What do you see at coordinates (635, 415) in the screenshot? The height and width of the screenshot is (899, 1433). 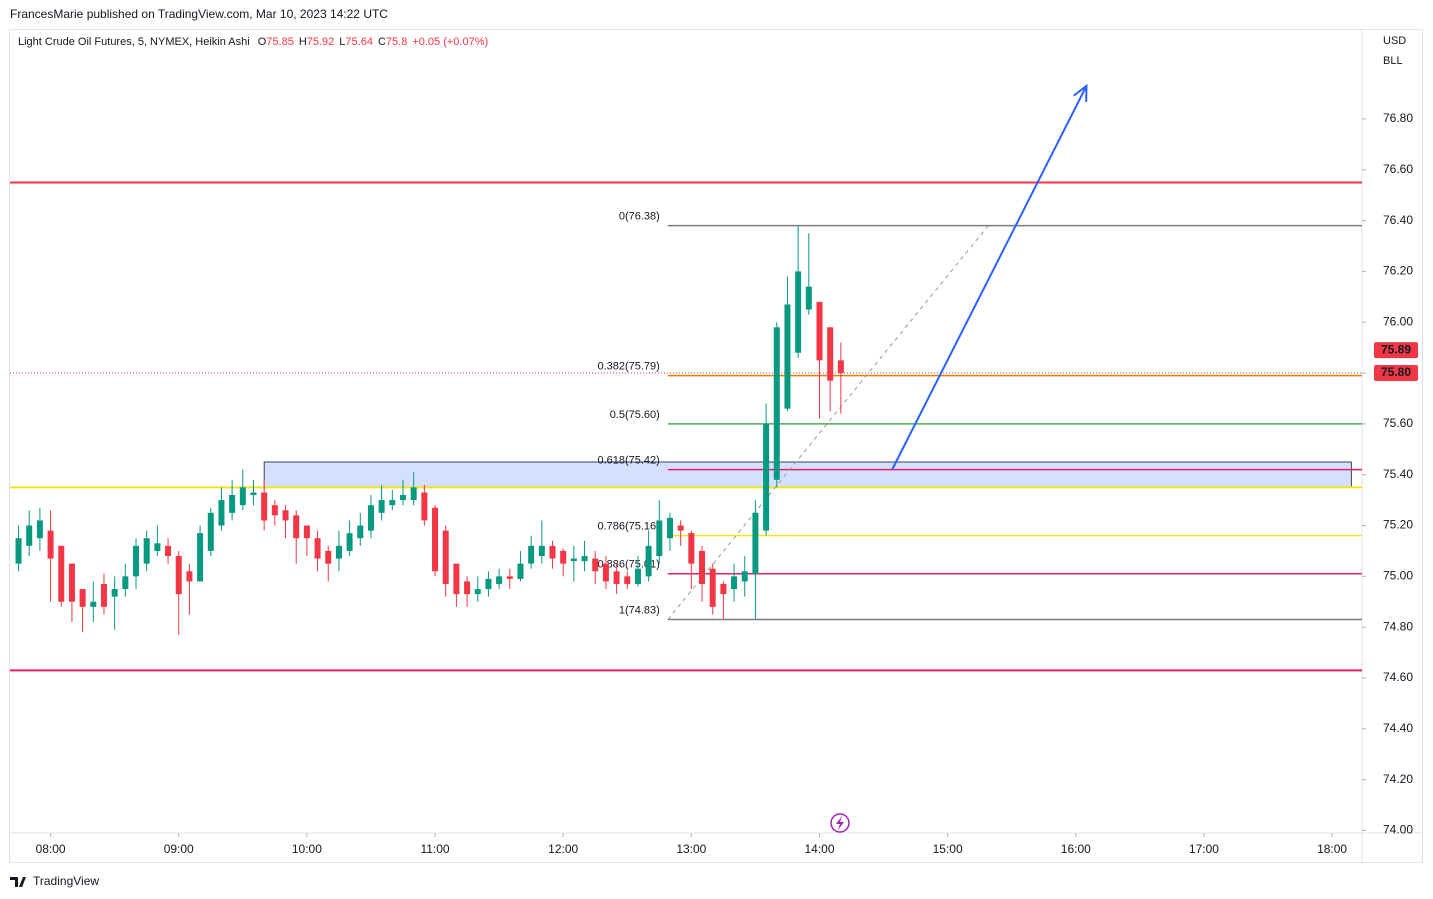 I see `fib-label: 0.5(75.60)` at bounding box center [635, 415].